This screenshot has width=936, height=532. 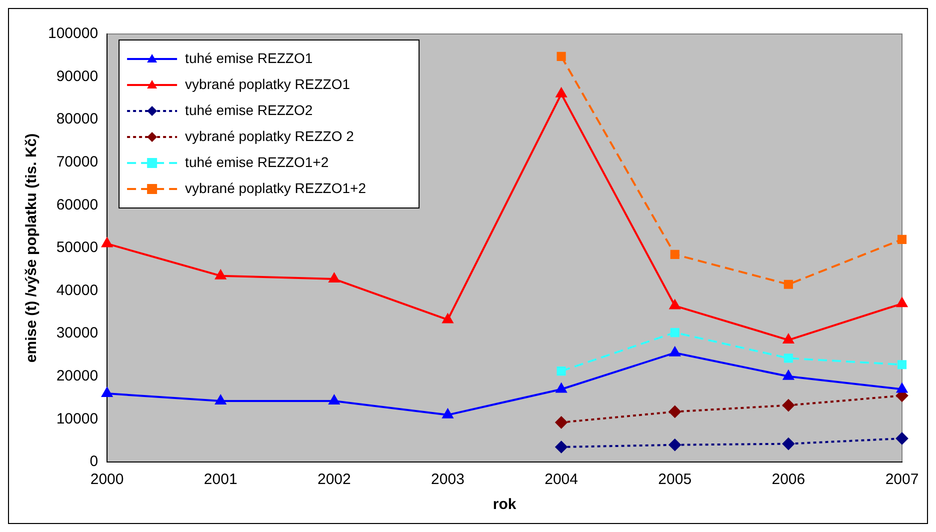 I want to click on y-tick-label: 10000, so click(x=77, y=419).